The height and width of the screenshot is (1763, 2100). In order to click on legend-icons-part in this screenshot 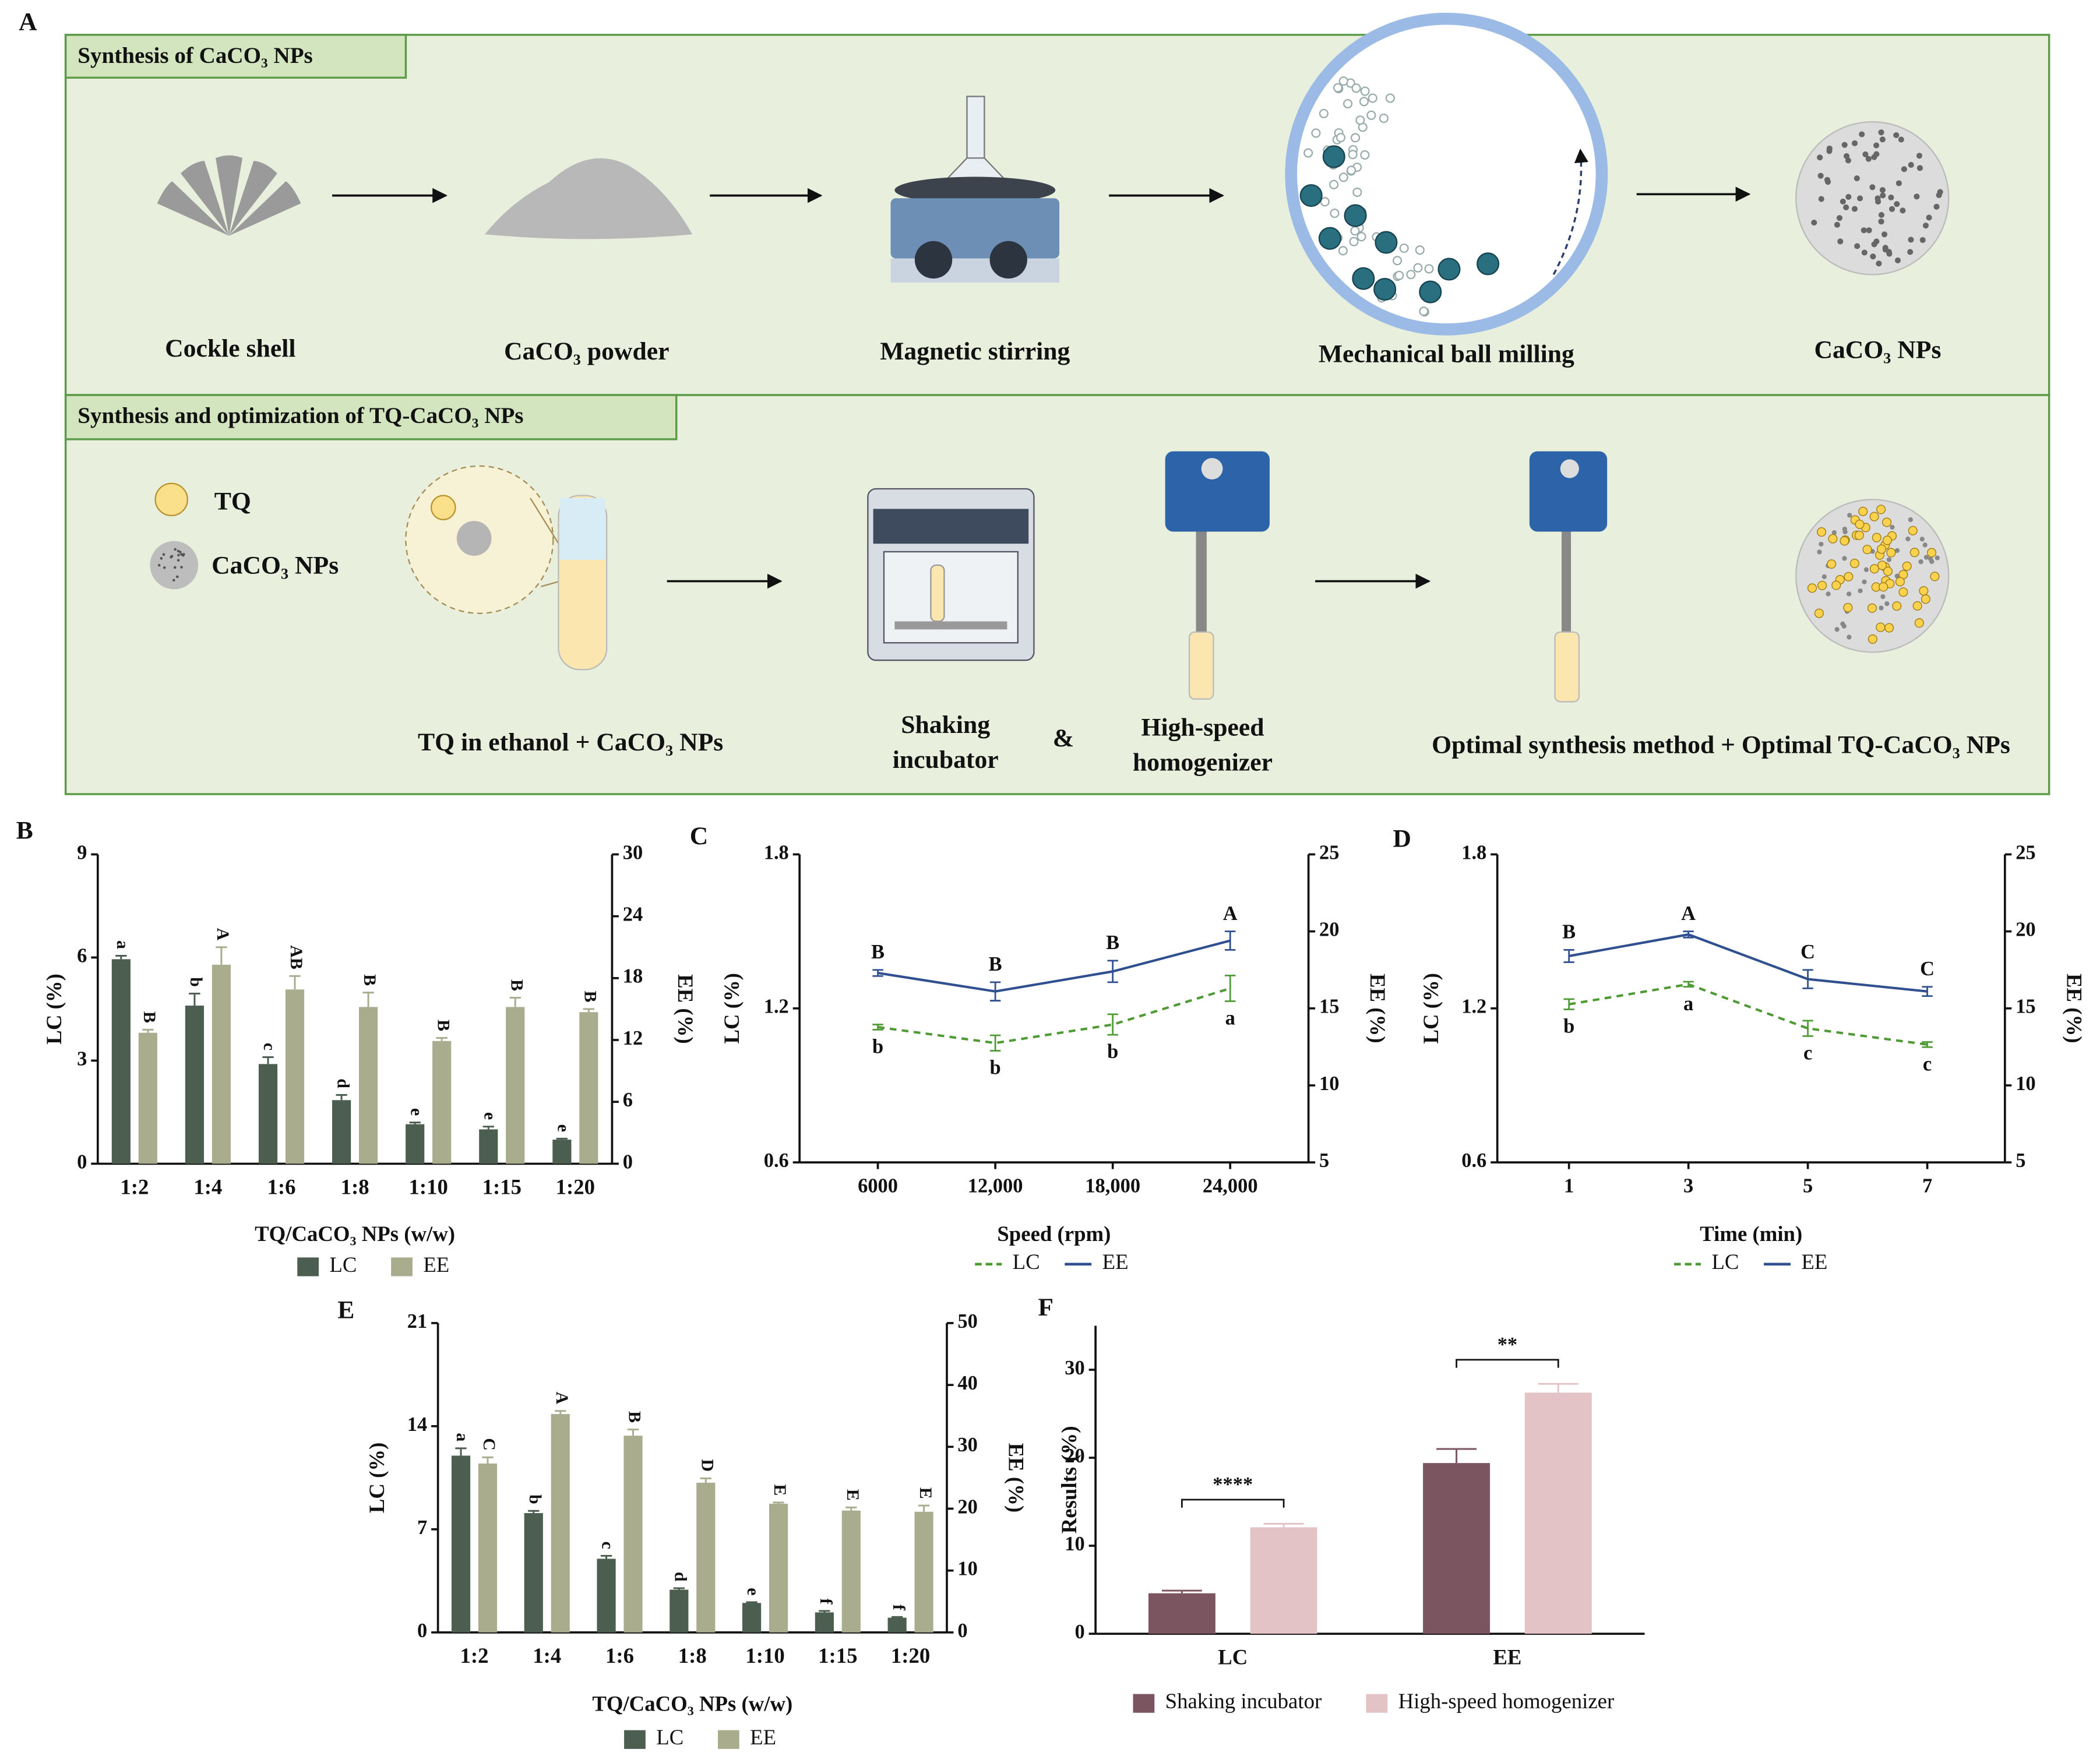, I will do `click(174, 565)`.